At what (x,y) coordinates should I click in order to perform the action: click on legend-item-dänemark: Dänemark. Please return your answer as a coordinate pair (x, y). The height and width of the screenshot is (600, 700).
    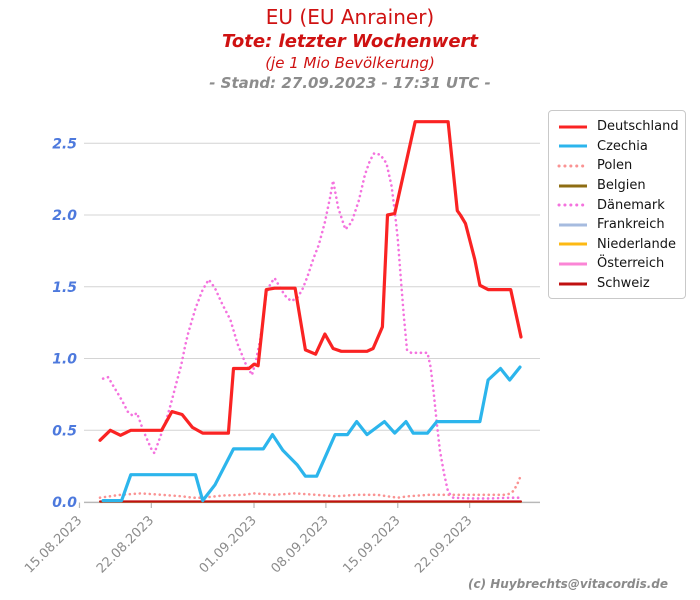
    Looking at the image, I should click on (617, 205).